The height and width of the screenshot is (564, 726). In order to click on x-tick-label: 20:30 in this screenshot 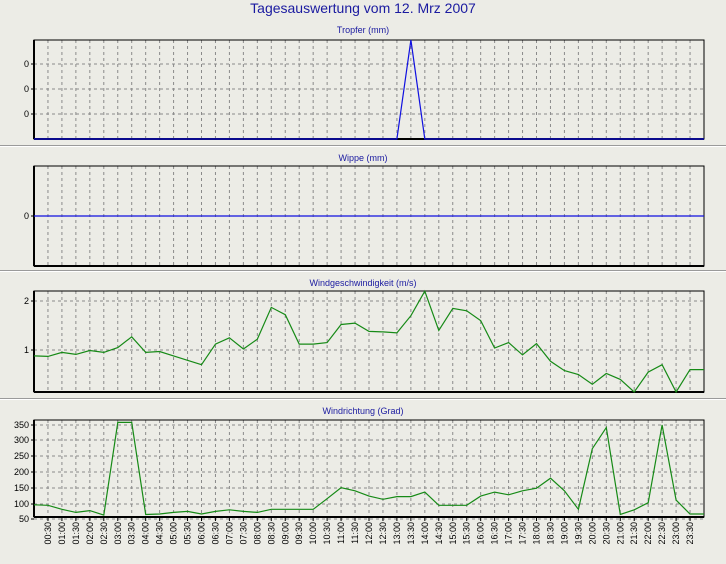, I will do `click(606, 533)`.